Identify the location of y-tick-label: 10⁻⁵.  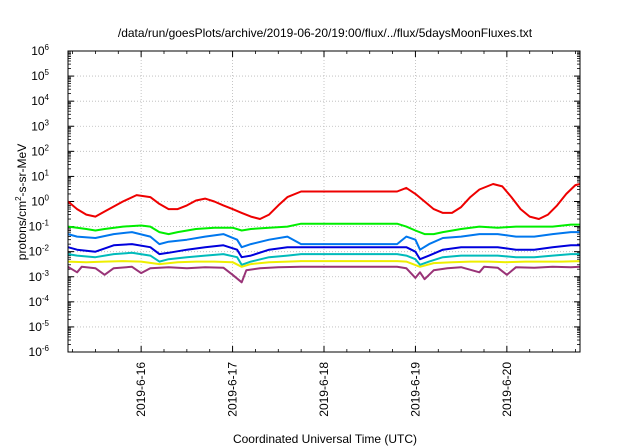
(39, 326).